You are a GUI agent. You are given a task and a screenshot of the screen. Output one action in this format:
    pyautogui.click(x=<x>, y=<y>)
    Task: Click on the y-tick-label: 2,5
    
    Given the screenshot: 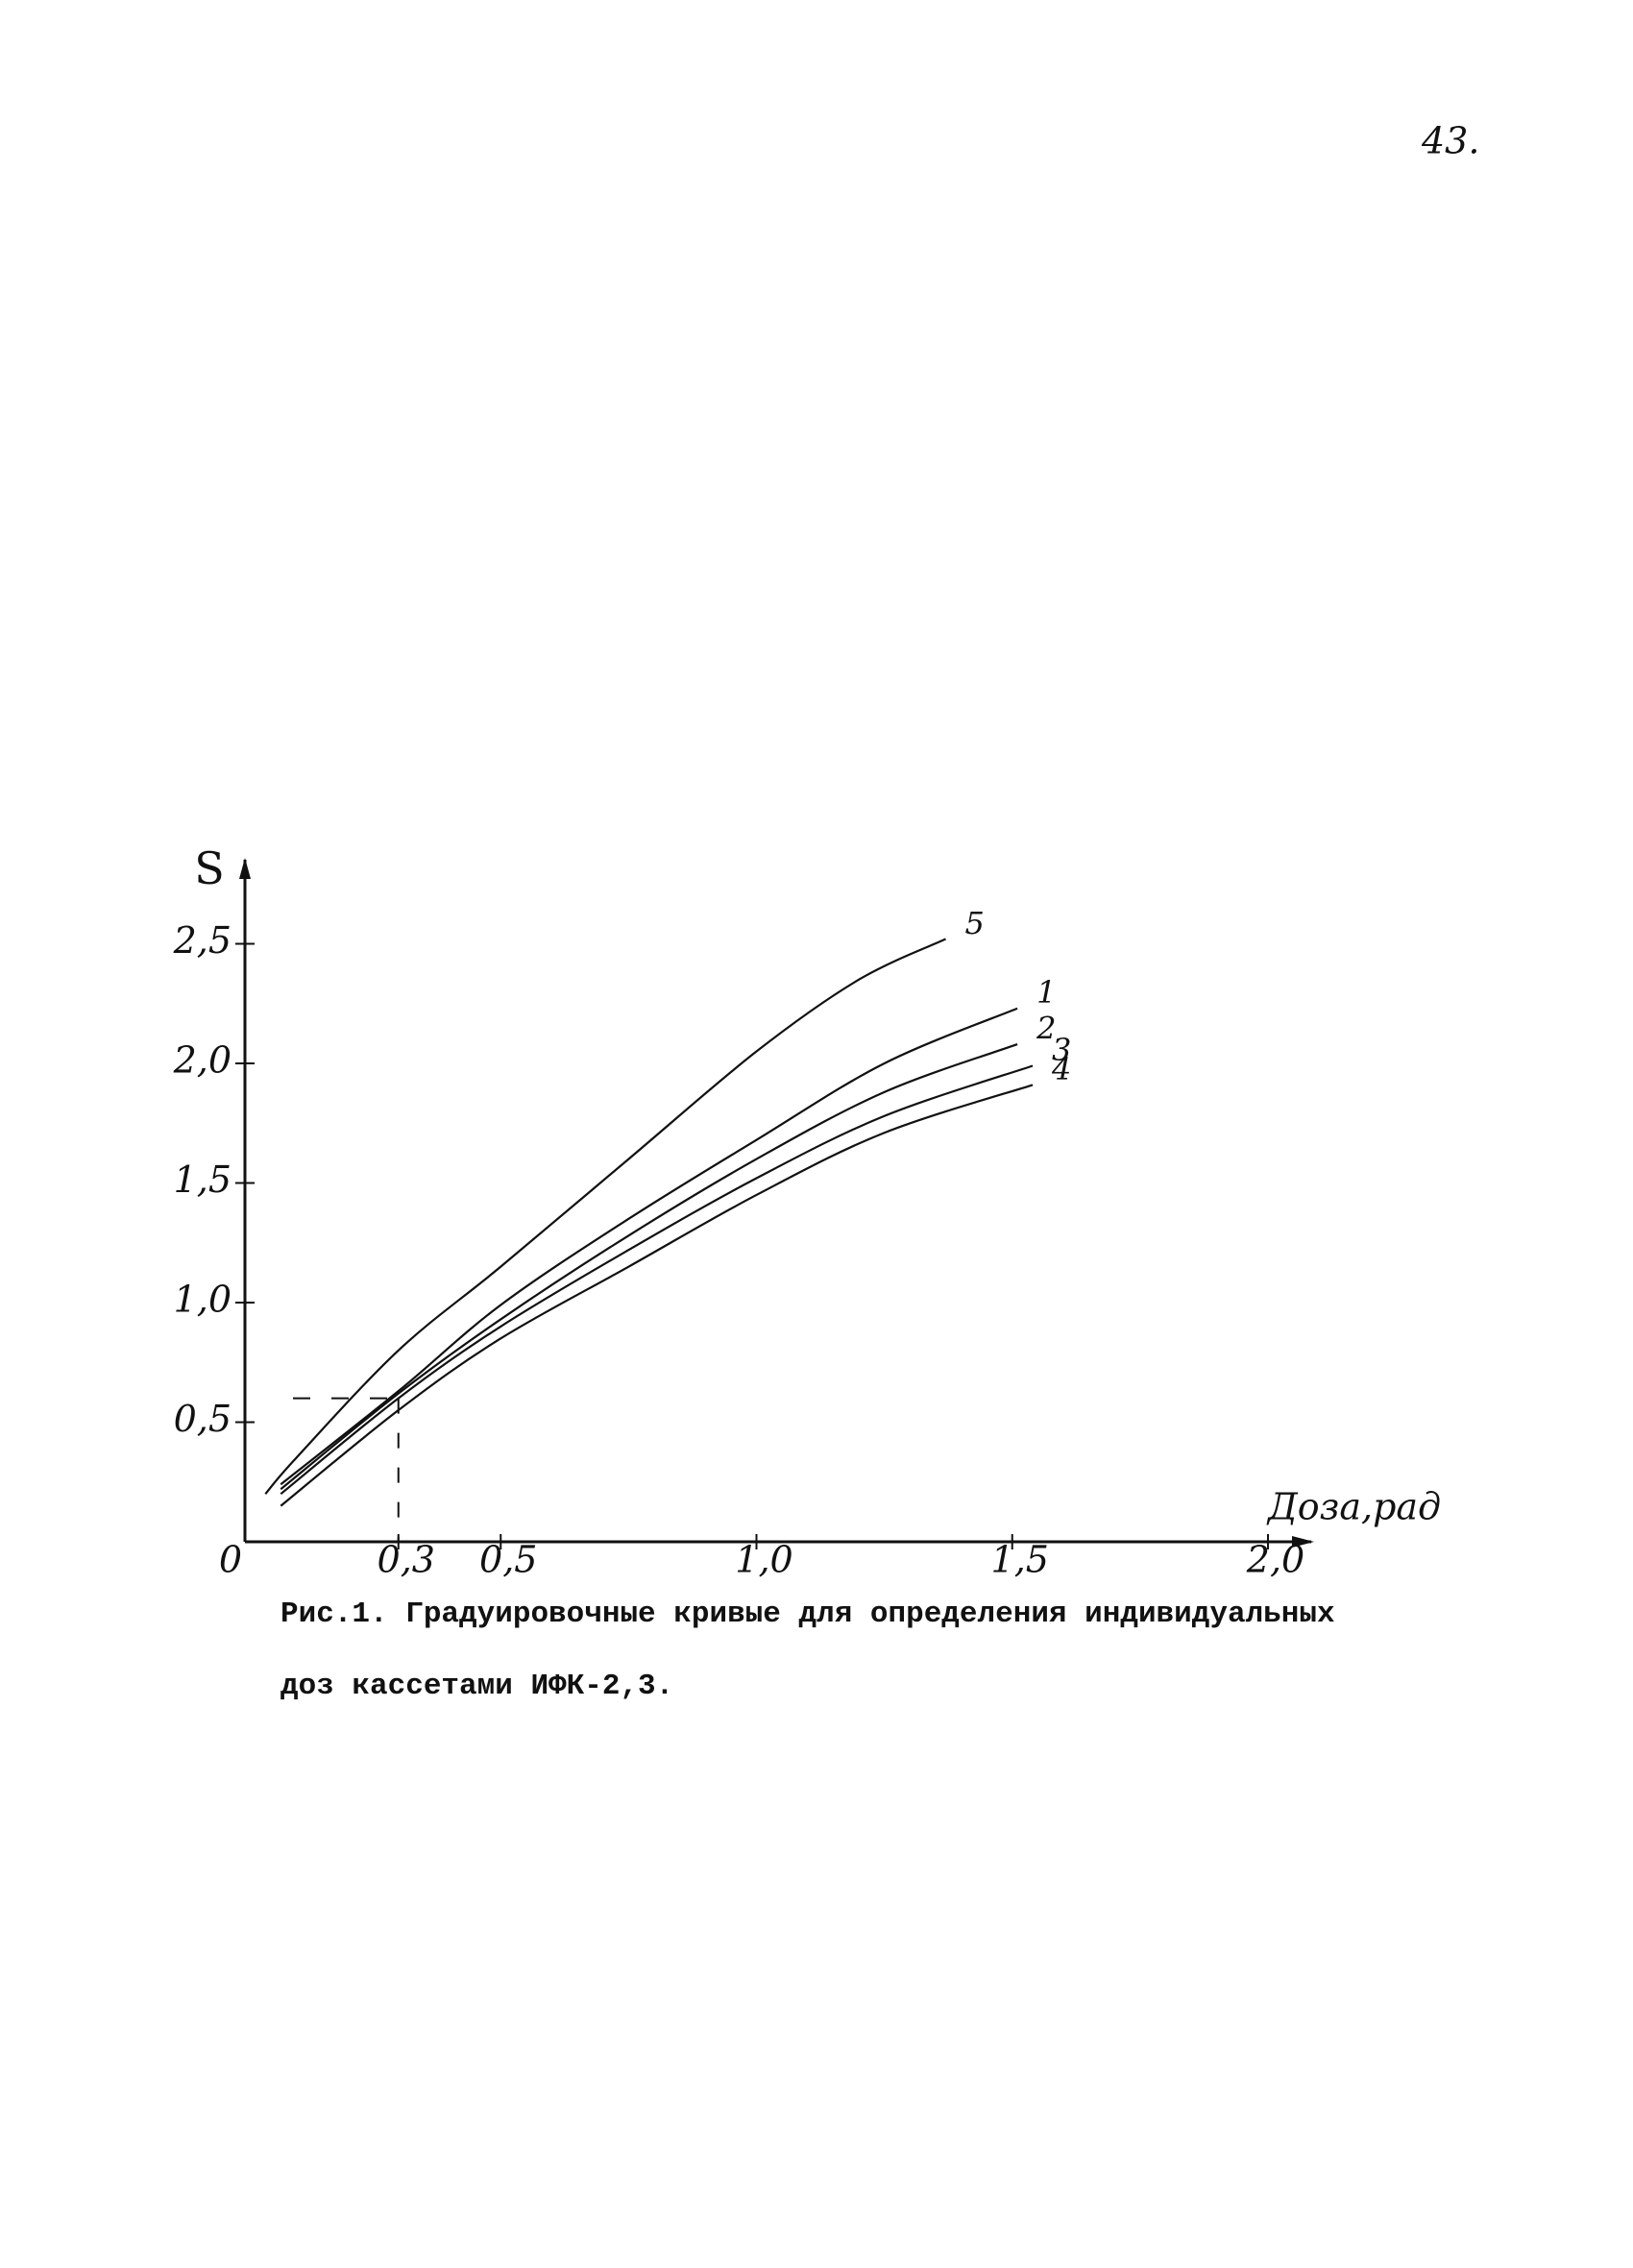 What is the action you would take?
    pyautogui.click(x=202, y=940)
    